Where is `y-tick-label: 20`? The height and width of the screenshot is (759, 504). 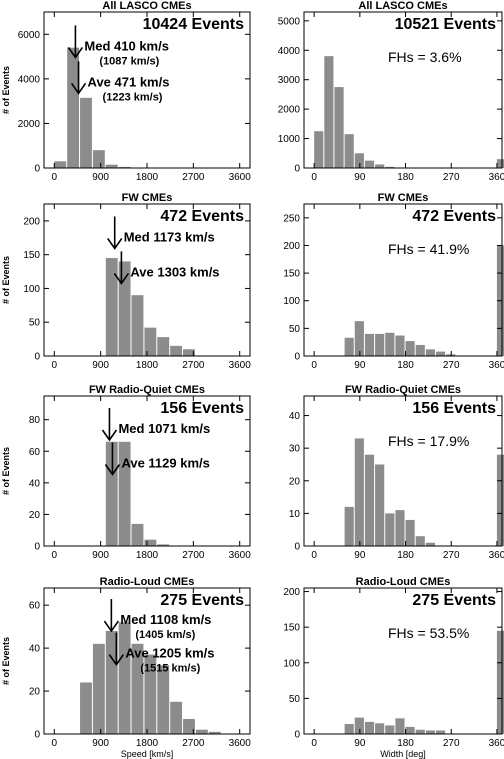
y-tick-label: 20 is located at coordinates (35, 692).